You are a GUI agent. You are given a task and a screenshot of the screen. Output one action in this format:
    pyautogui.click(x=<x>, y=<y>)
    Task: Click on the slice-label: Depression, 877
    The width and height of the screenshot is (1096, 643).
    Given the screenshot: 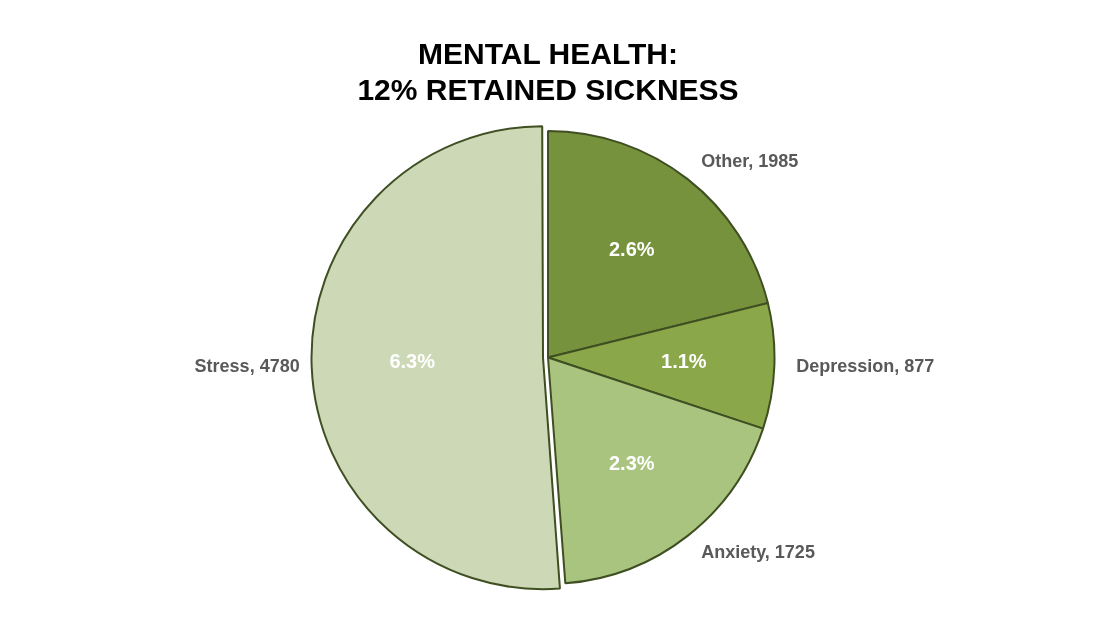 What is the action you would take?
    pyautogui.click(x=865, y=365)
    